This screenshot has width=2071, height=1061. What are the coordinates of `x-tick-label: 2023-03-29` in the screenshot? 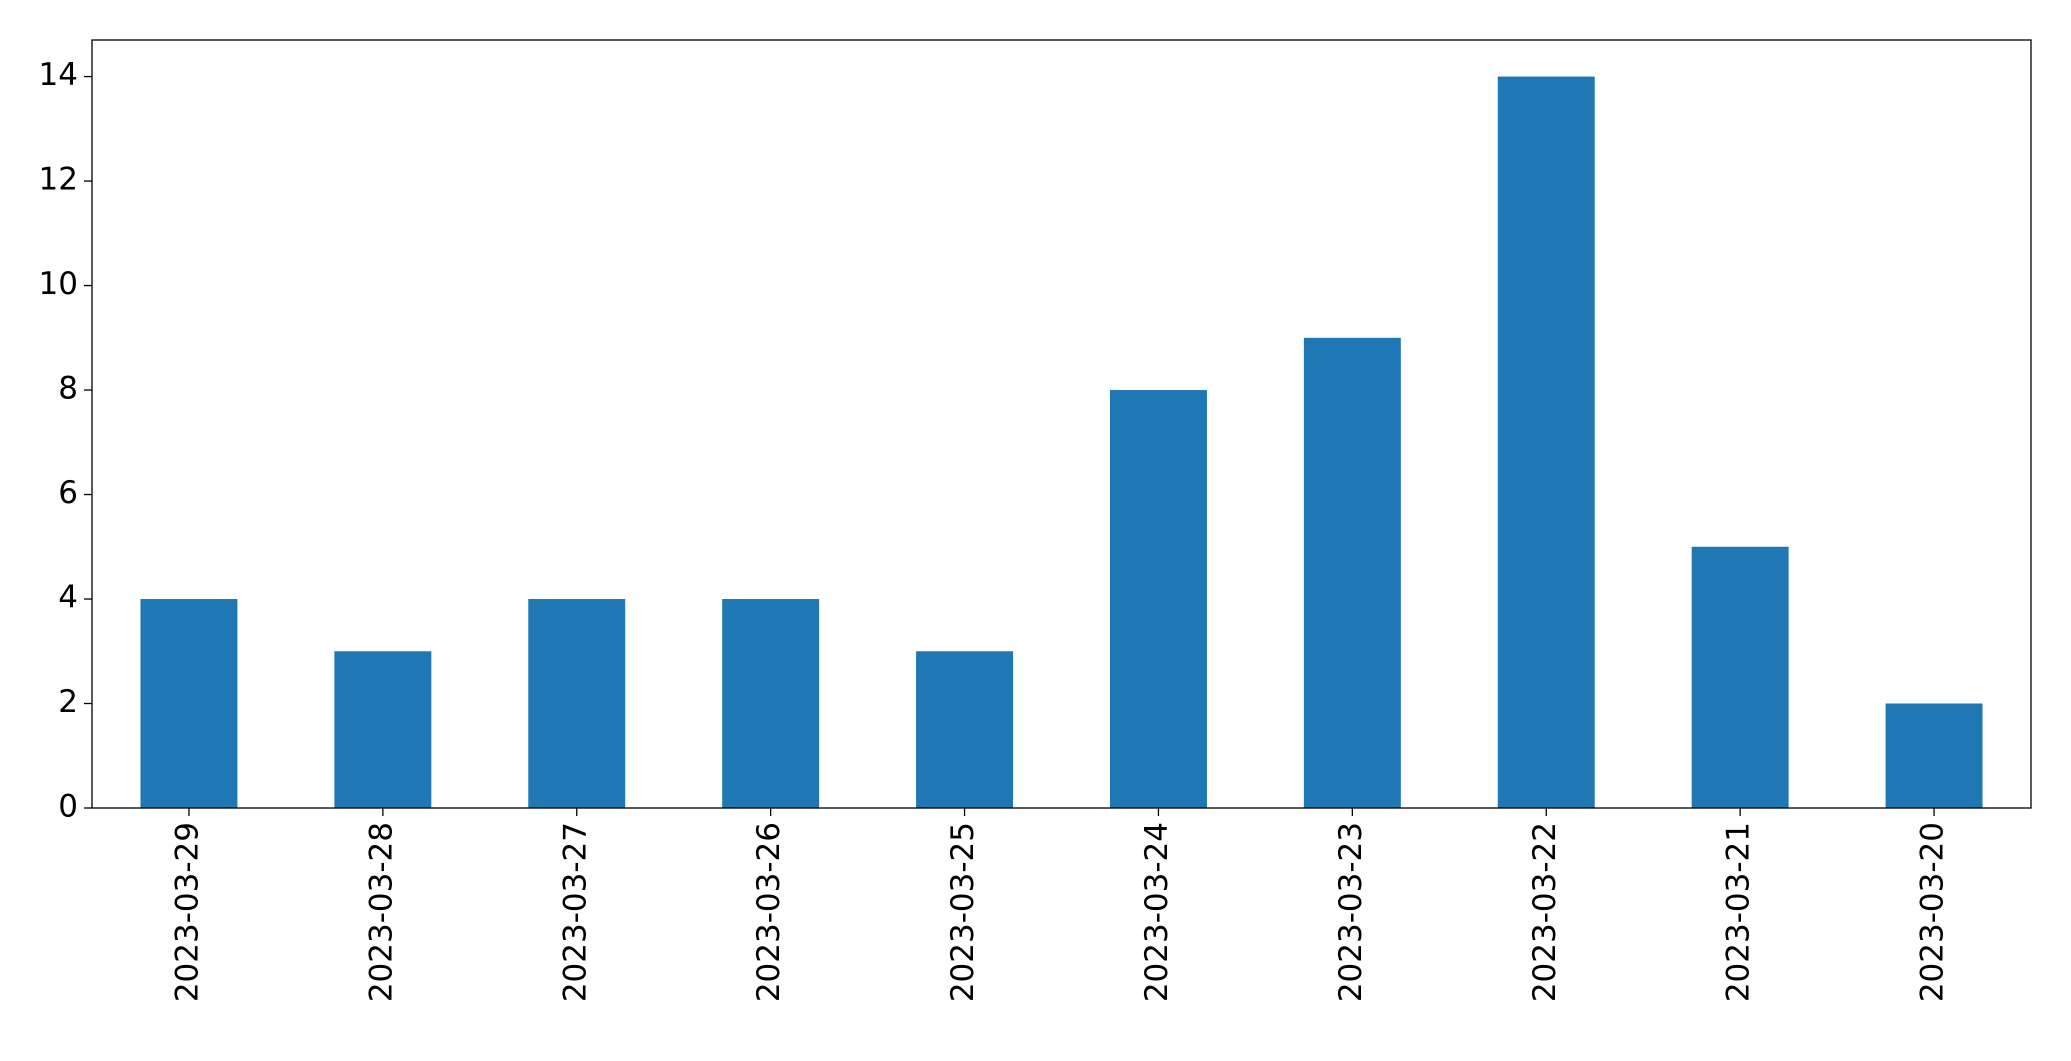 It's located at (187, 912).